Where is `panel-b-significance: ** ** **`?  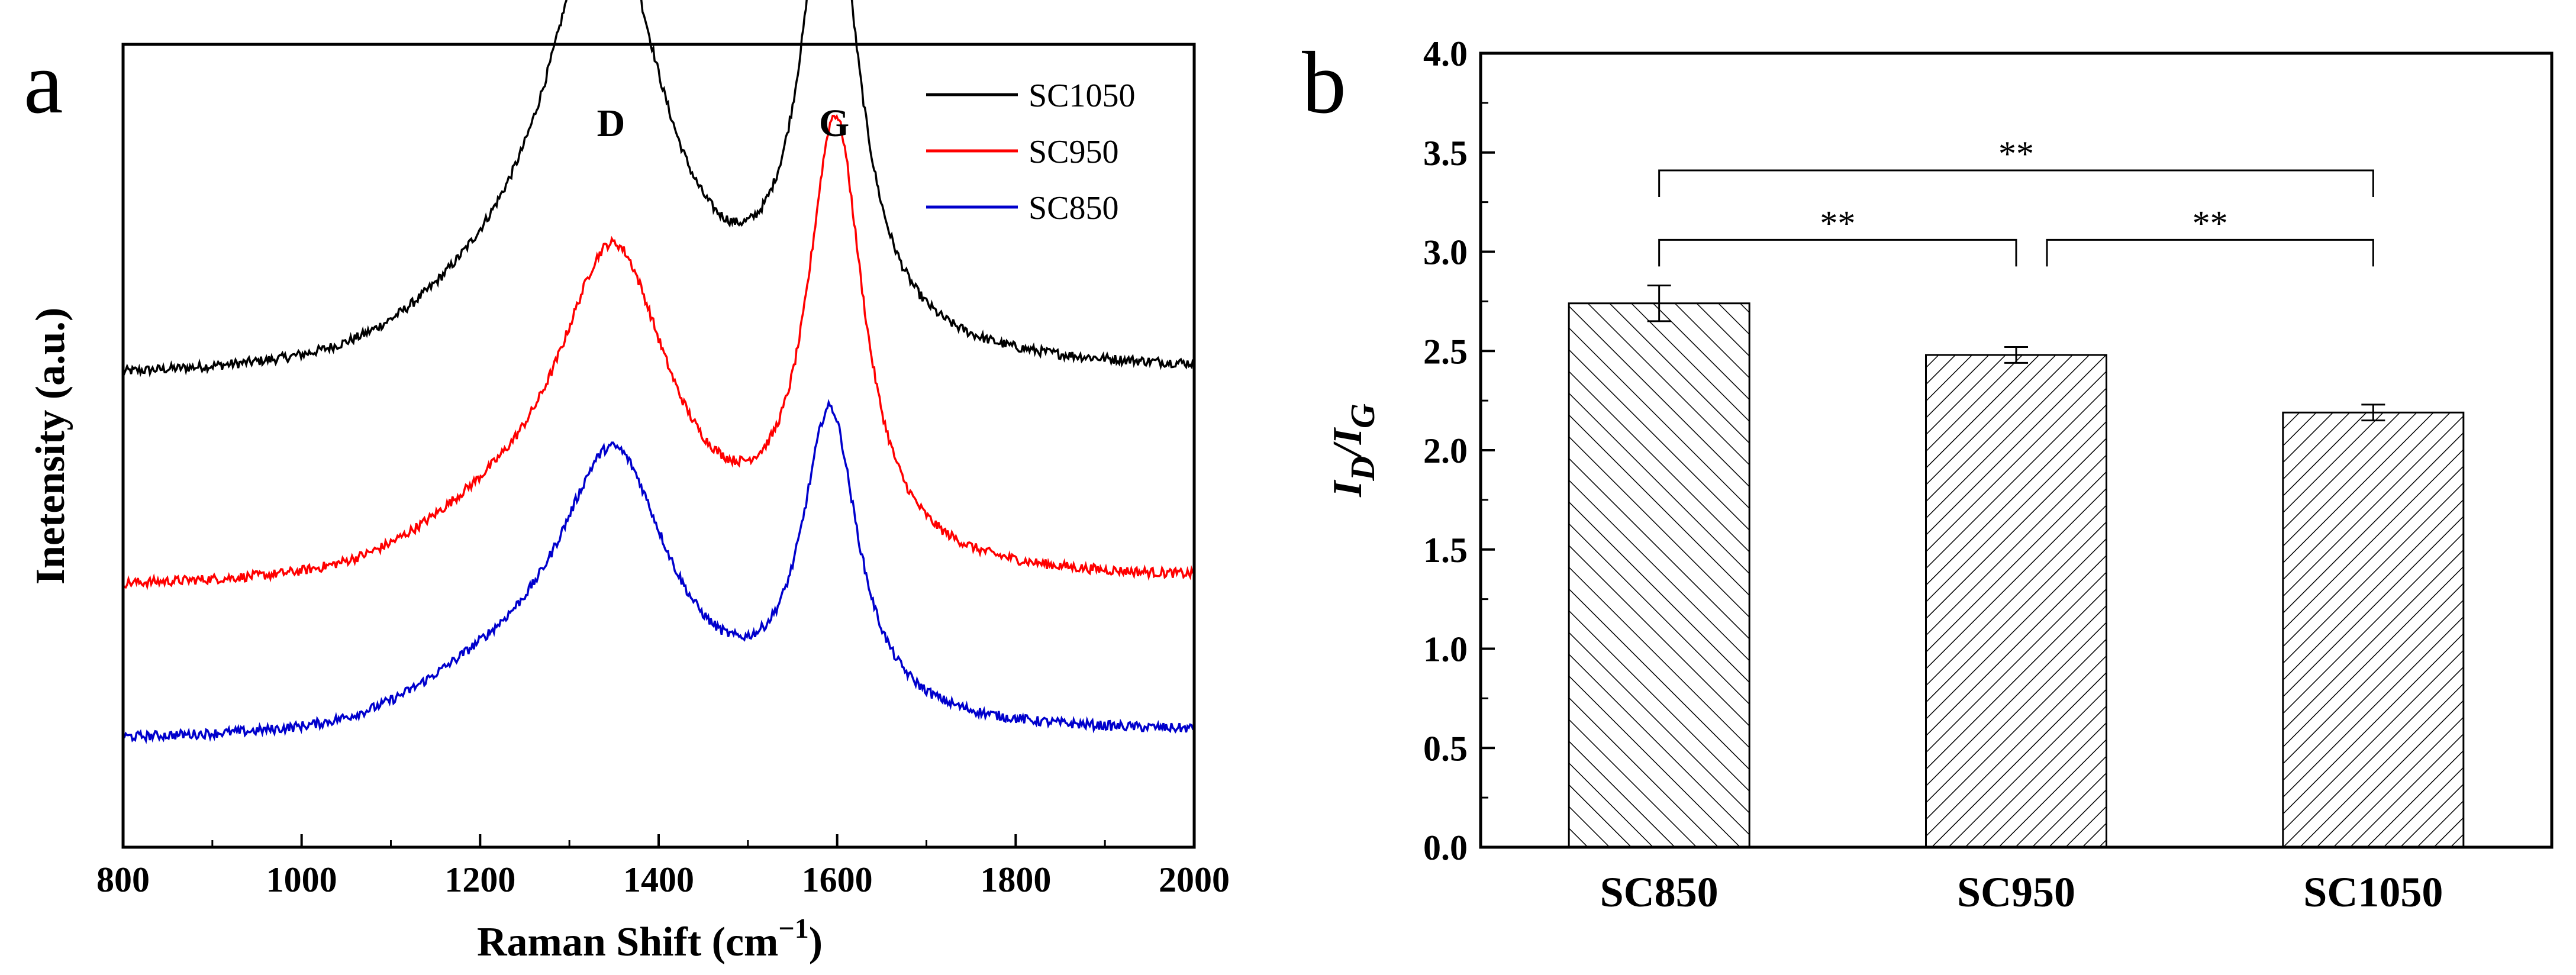
panel-b-significance: ** ** ** is located at coordinates (2016, 200).